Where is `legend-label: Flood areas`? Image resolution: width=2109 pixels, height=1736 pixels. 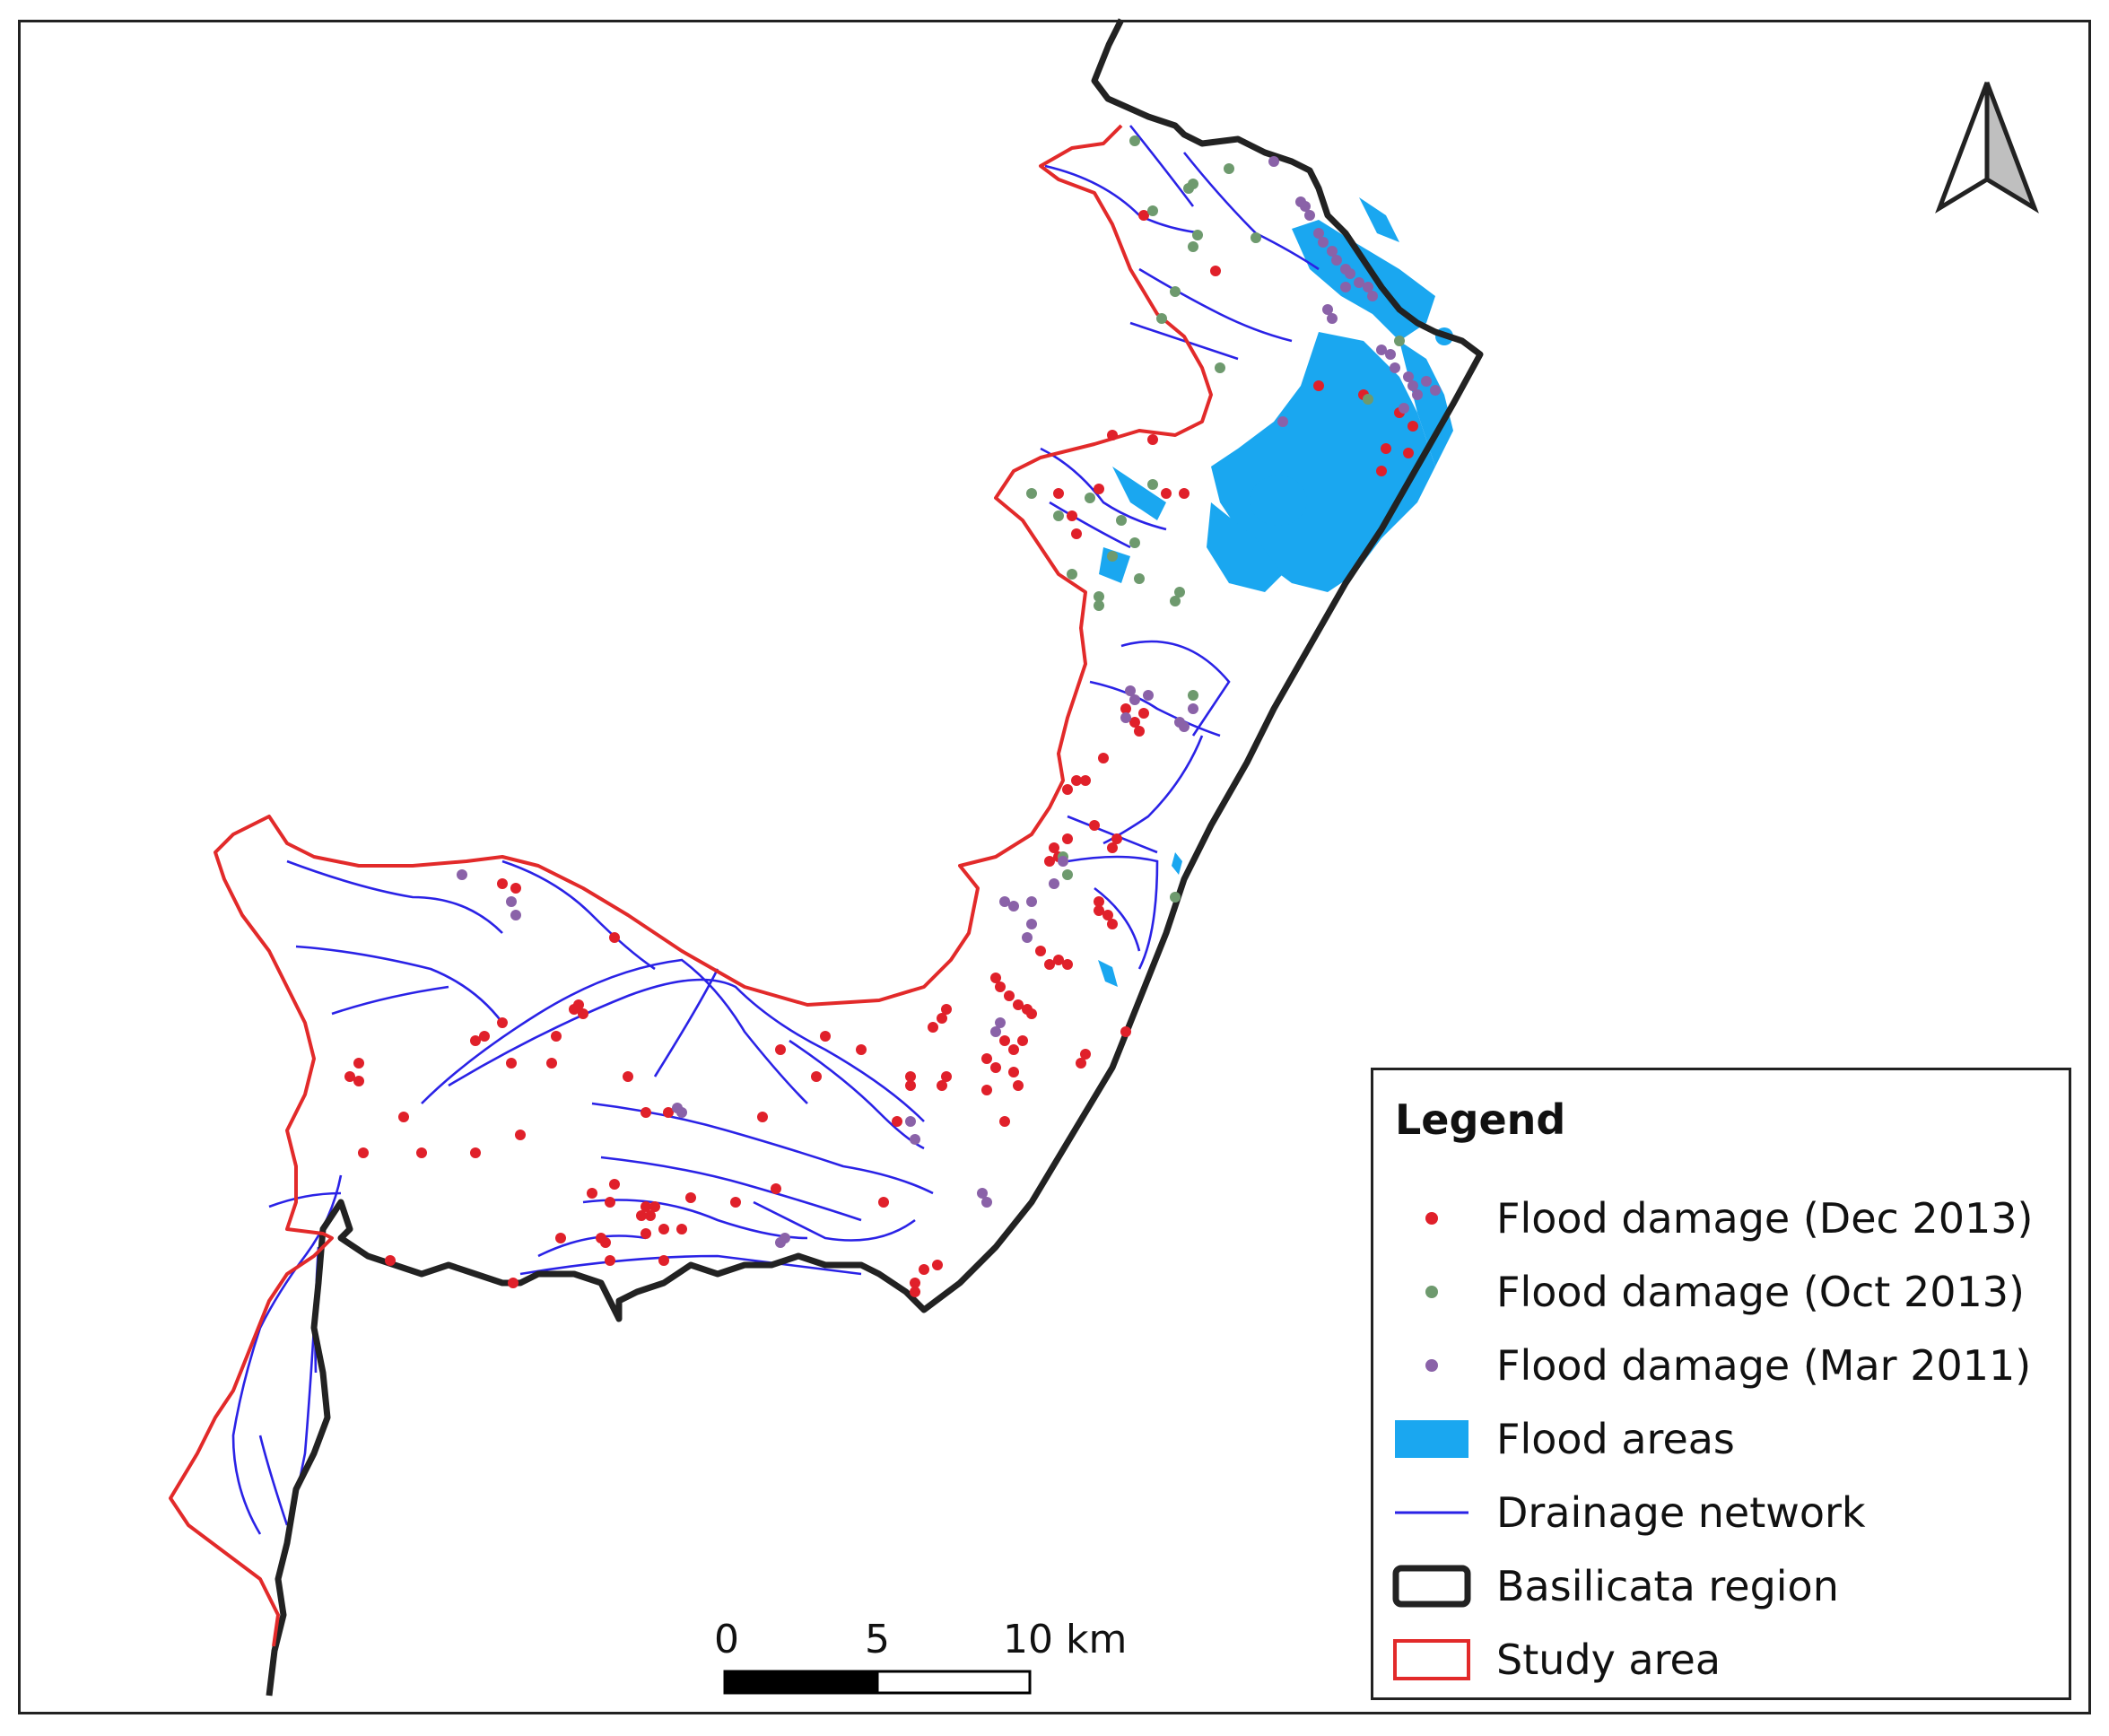 legend-label: Flood areas is located at coordinates (1615, 1439).